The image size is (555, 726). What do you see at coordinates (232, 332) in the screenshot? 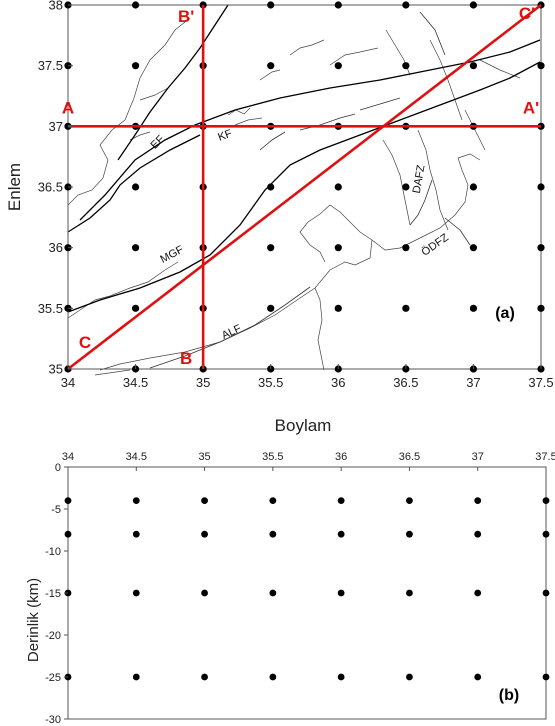
I see `fault-label: ALF` at bounding box center [232, 332].